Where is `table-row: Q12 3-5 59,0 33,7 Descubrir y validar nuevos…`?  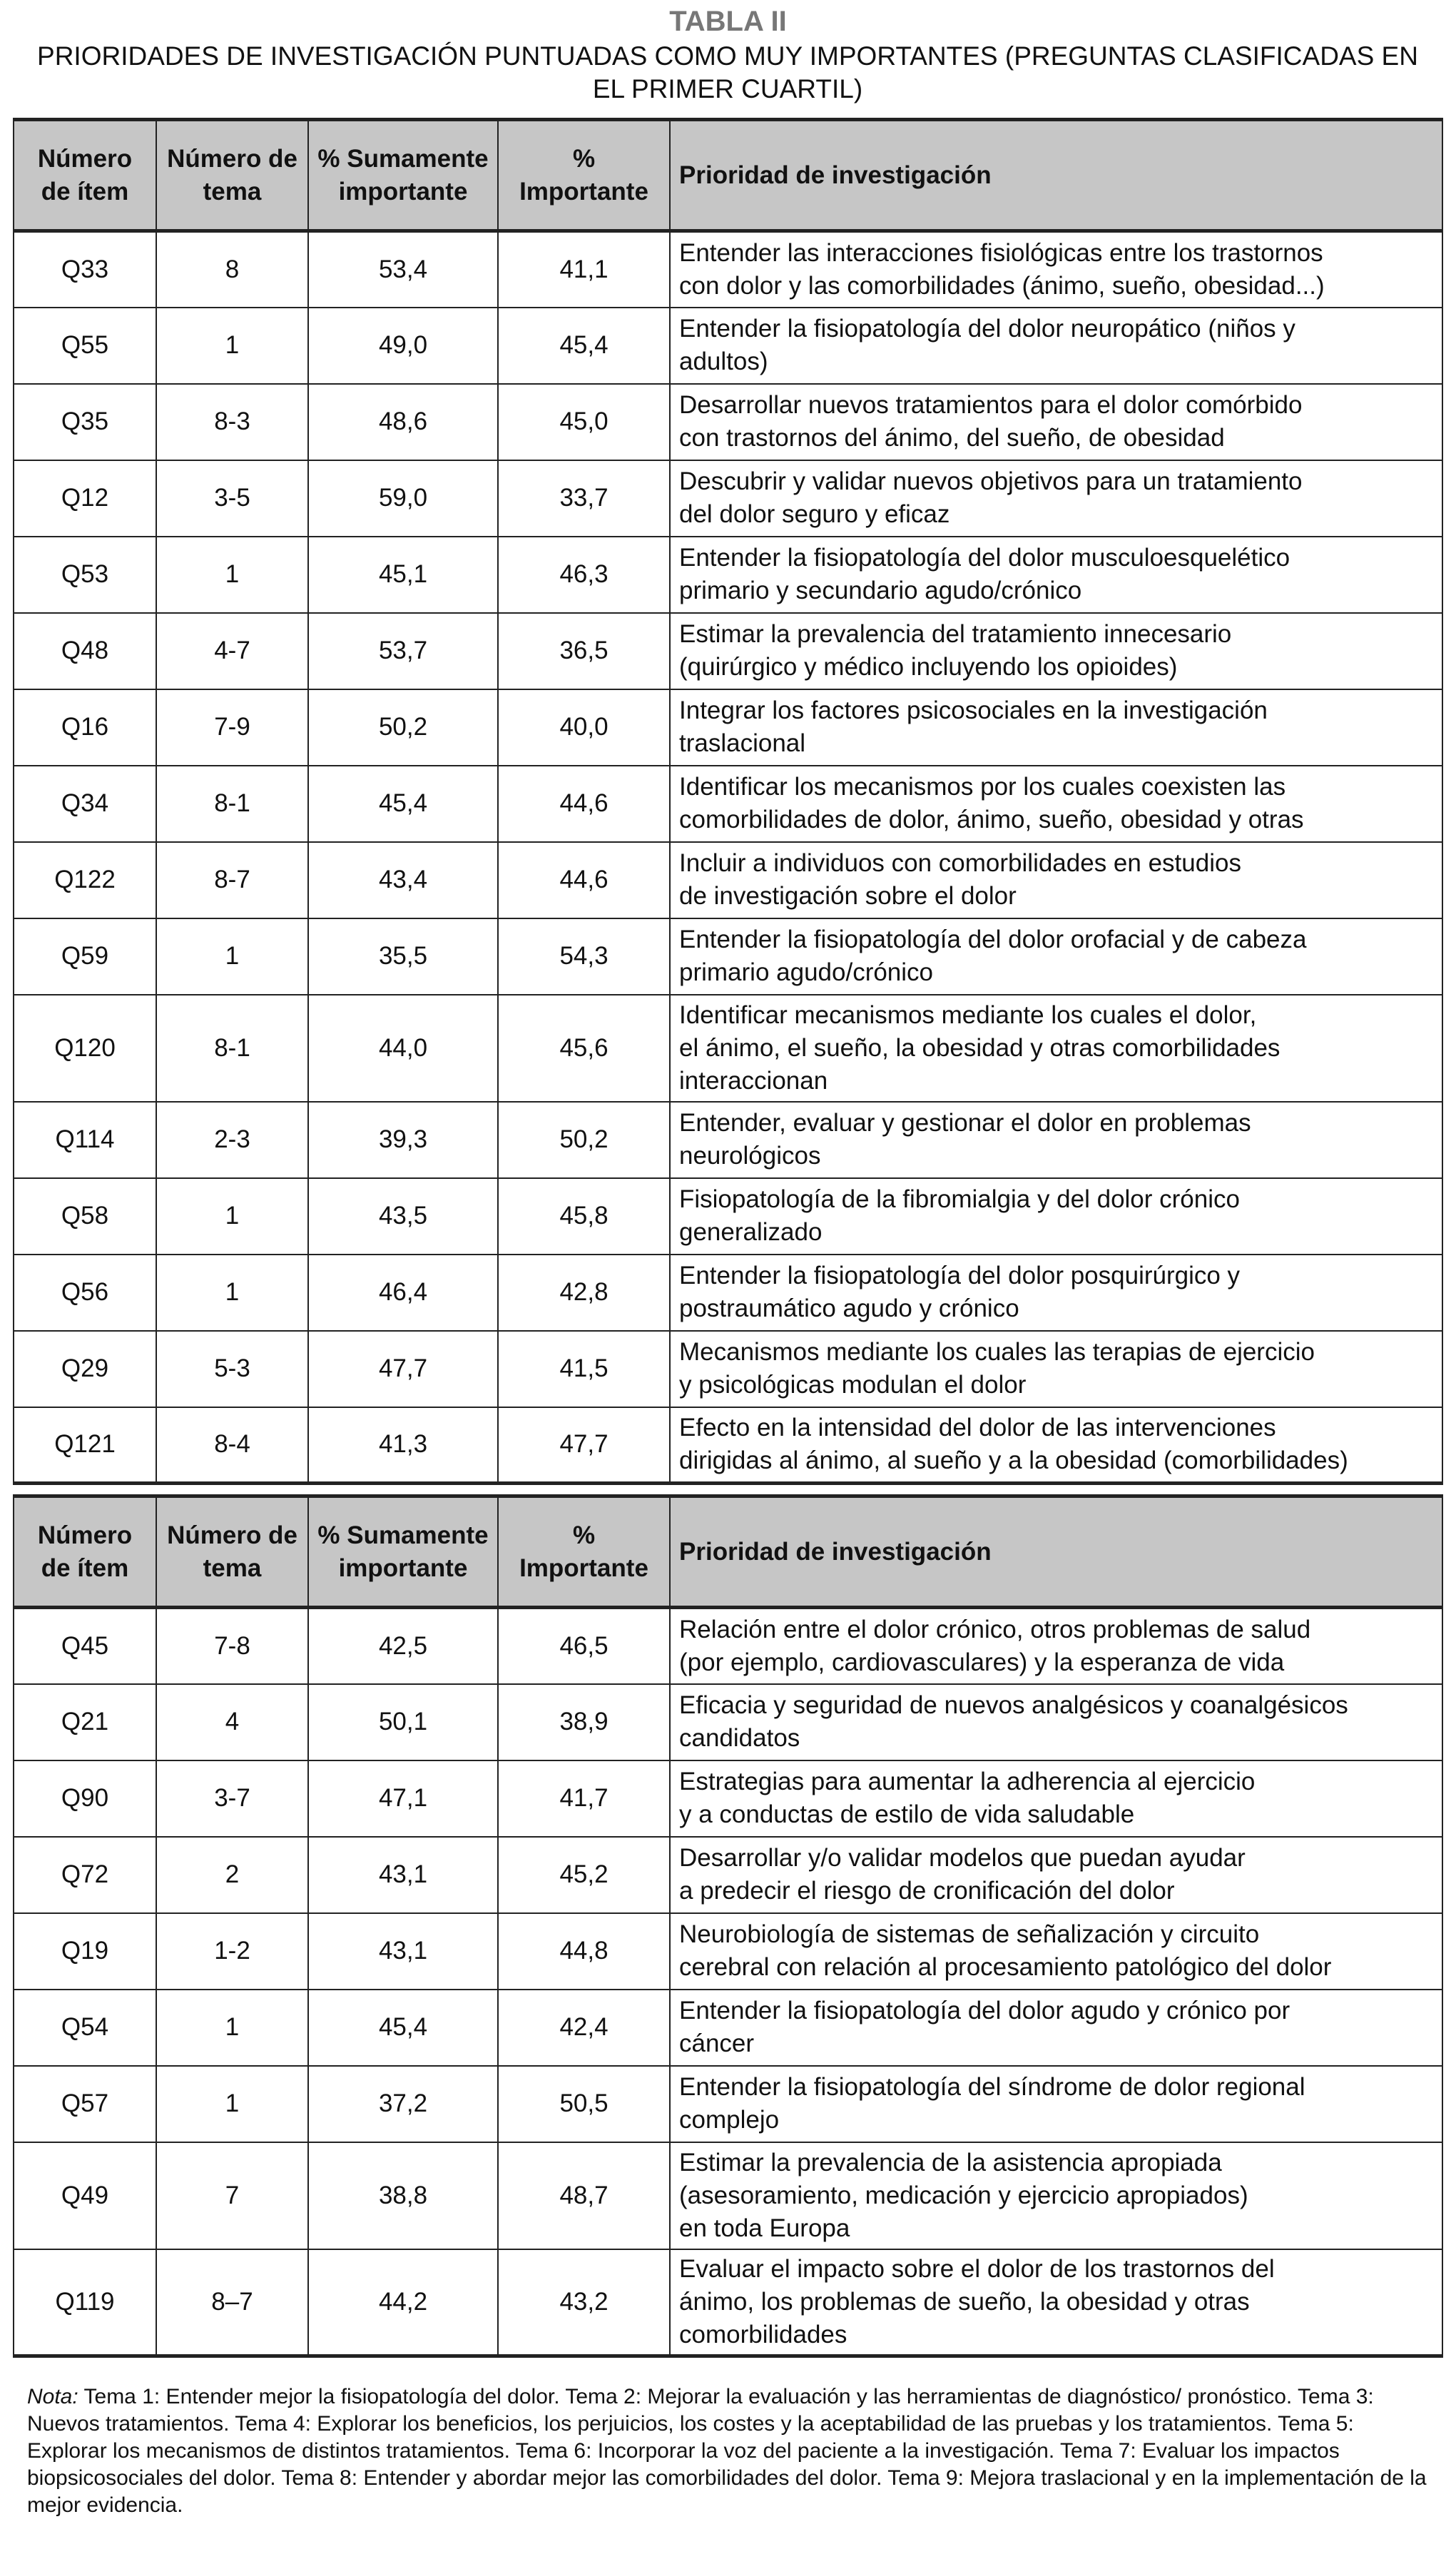
table-row: Q12 3-5 59,0 33,7 Descubrir y validar nuevos… is located at coordinates (728, 498).